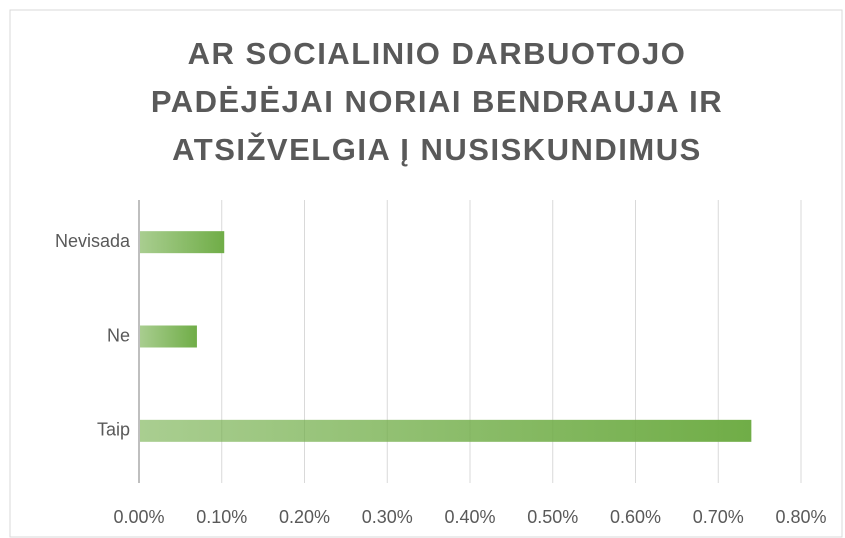 The height and width of the screenshot is (538, 845). I want to click on y-tick-label: Nevisada, so click(93, 241).